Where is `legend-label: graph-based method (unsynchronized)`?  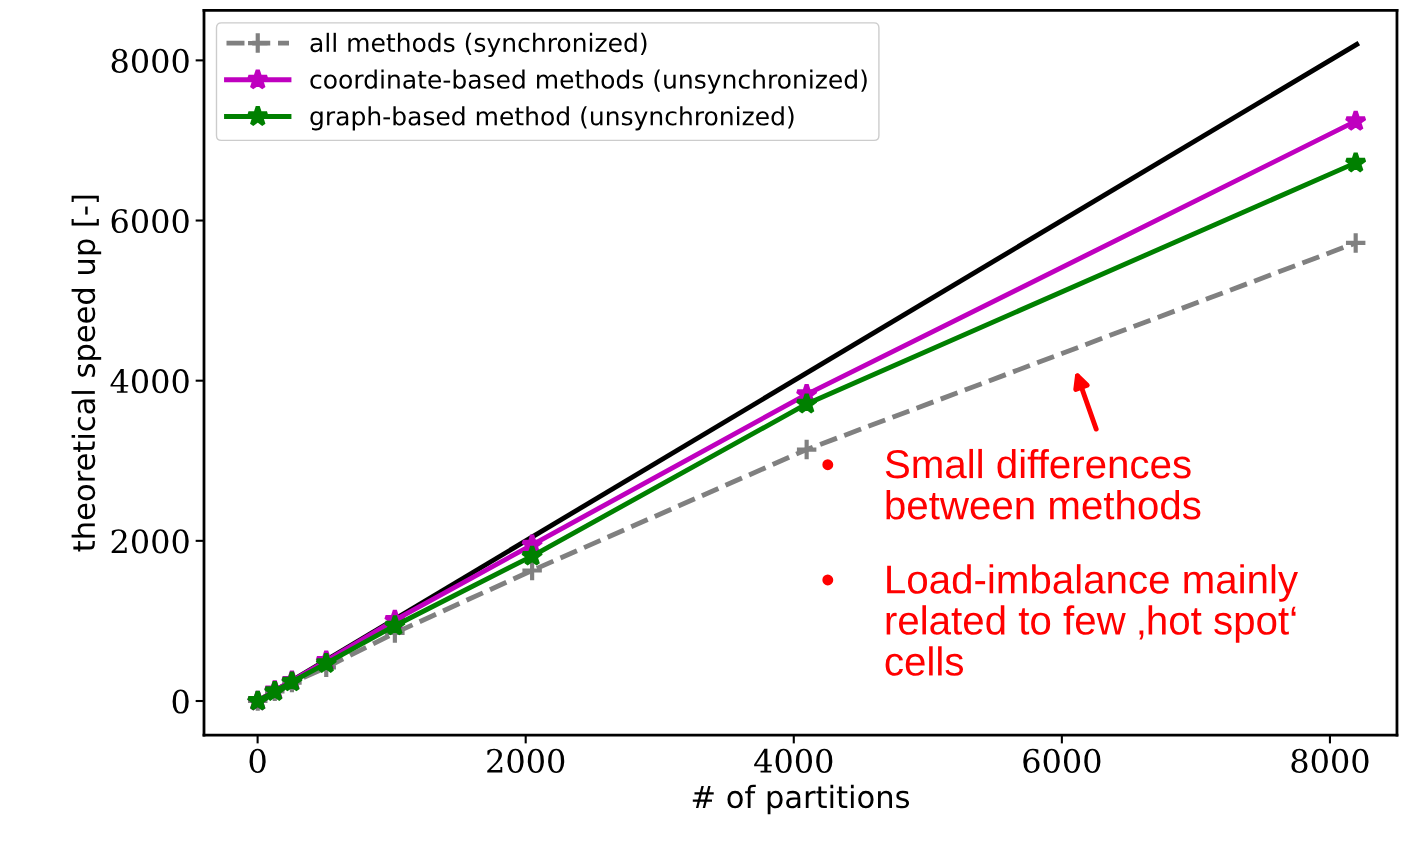
legend-label: graph-based method (unsynchronized) is located at coordinates (552, 118).